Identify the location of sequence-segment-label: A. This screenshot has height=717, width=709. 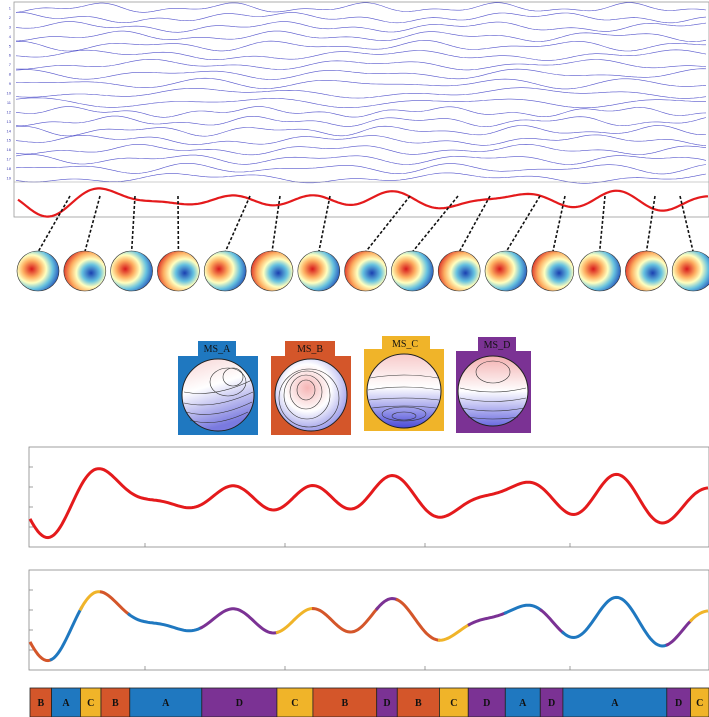
(523, 703).